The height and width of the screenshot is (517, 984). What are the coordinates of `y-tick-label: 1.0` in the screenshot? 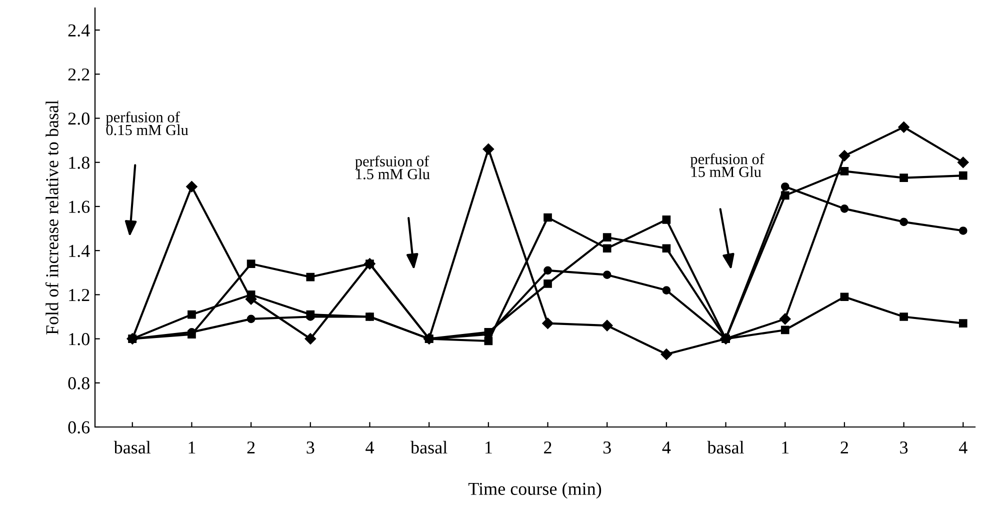 It's located at (79, 339).